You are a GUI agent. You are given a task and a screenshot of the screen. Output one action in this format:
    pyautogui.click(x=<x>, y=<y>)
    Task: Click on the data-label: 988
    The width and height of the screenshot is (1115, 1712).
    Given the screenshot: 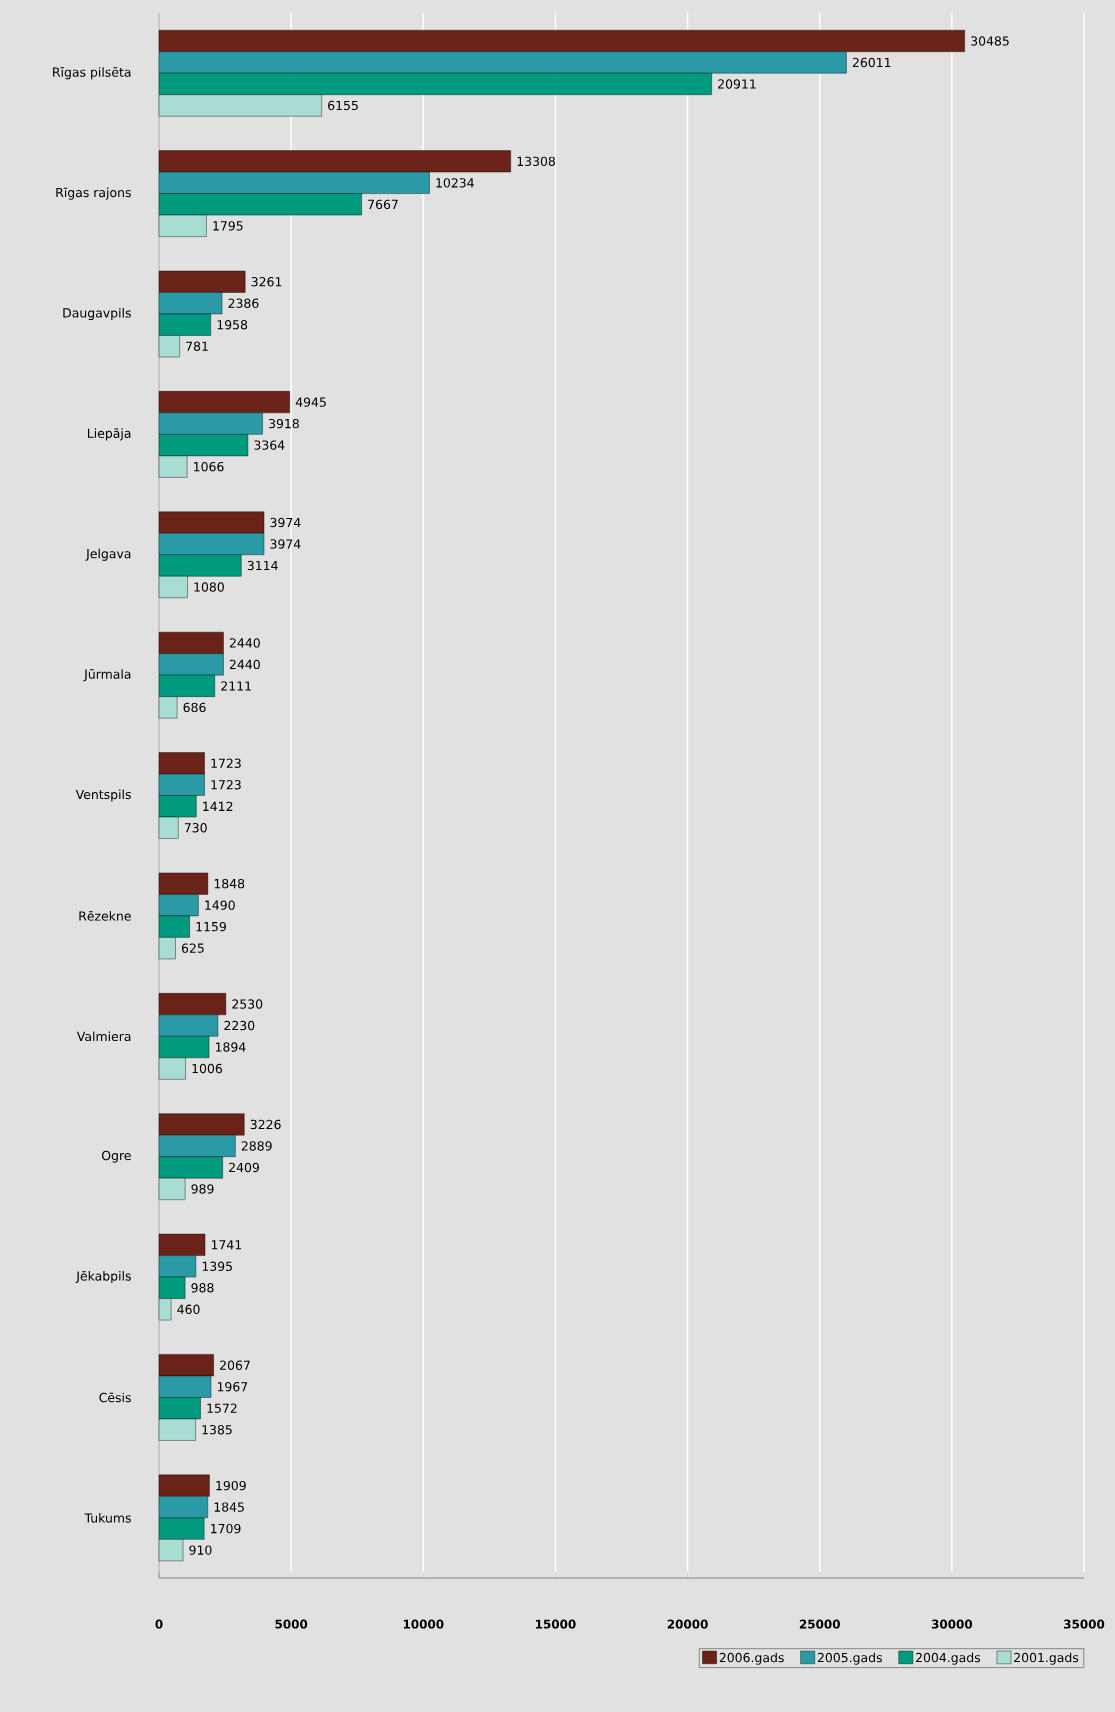 What is the action you would take?
    pyautogui.click(x=202, y=1288)
    